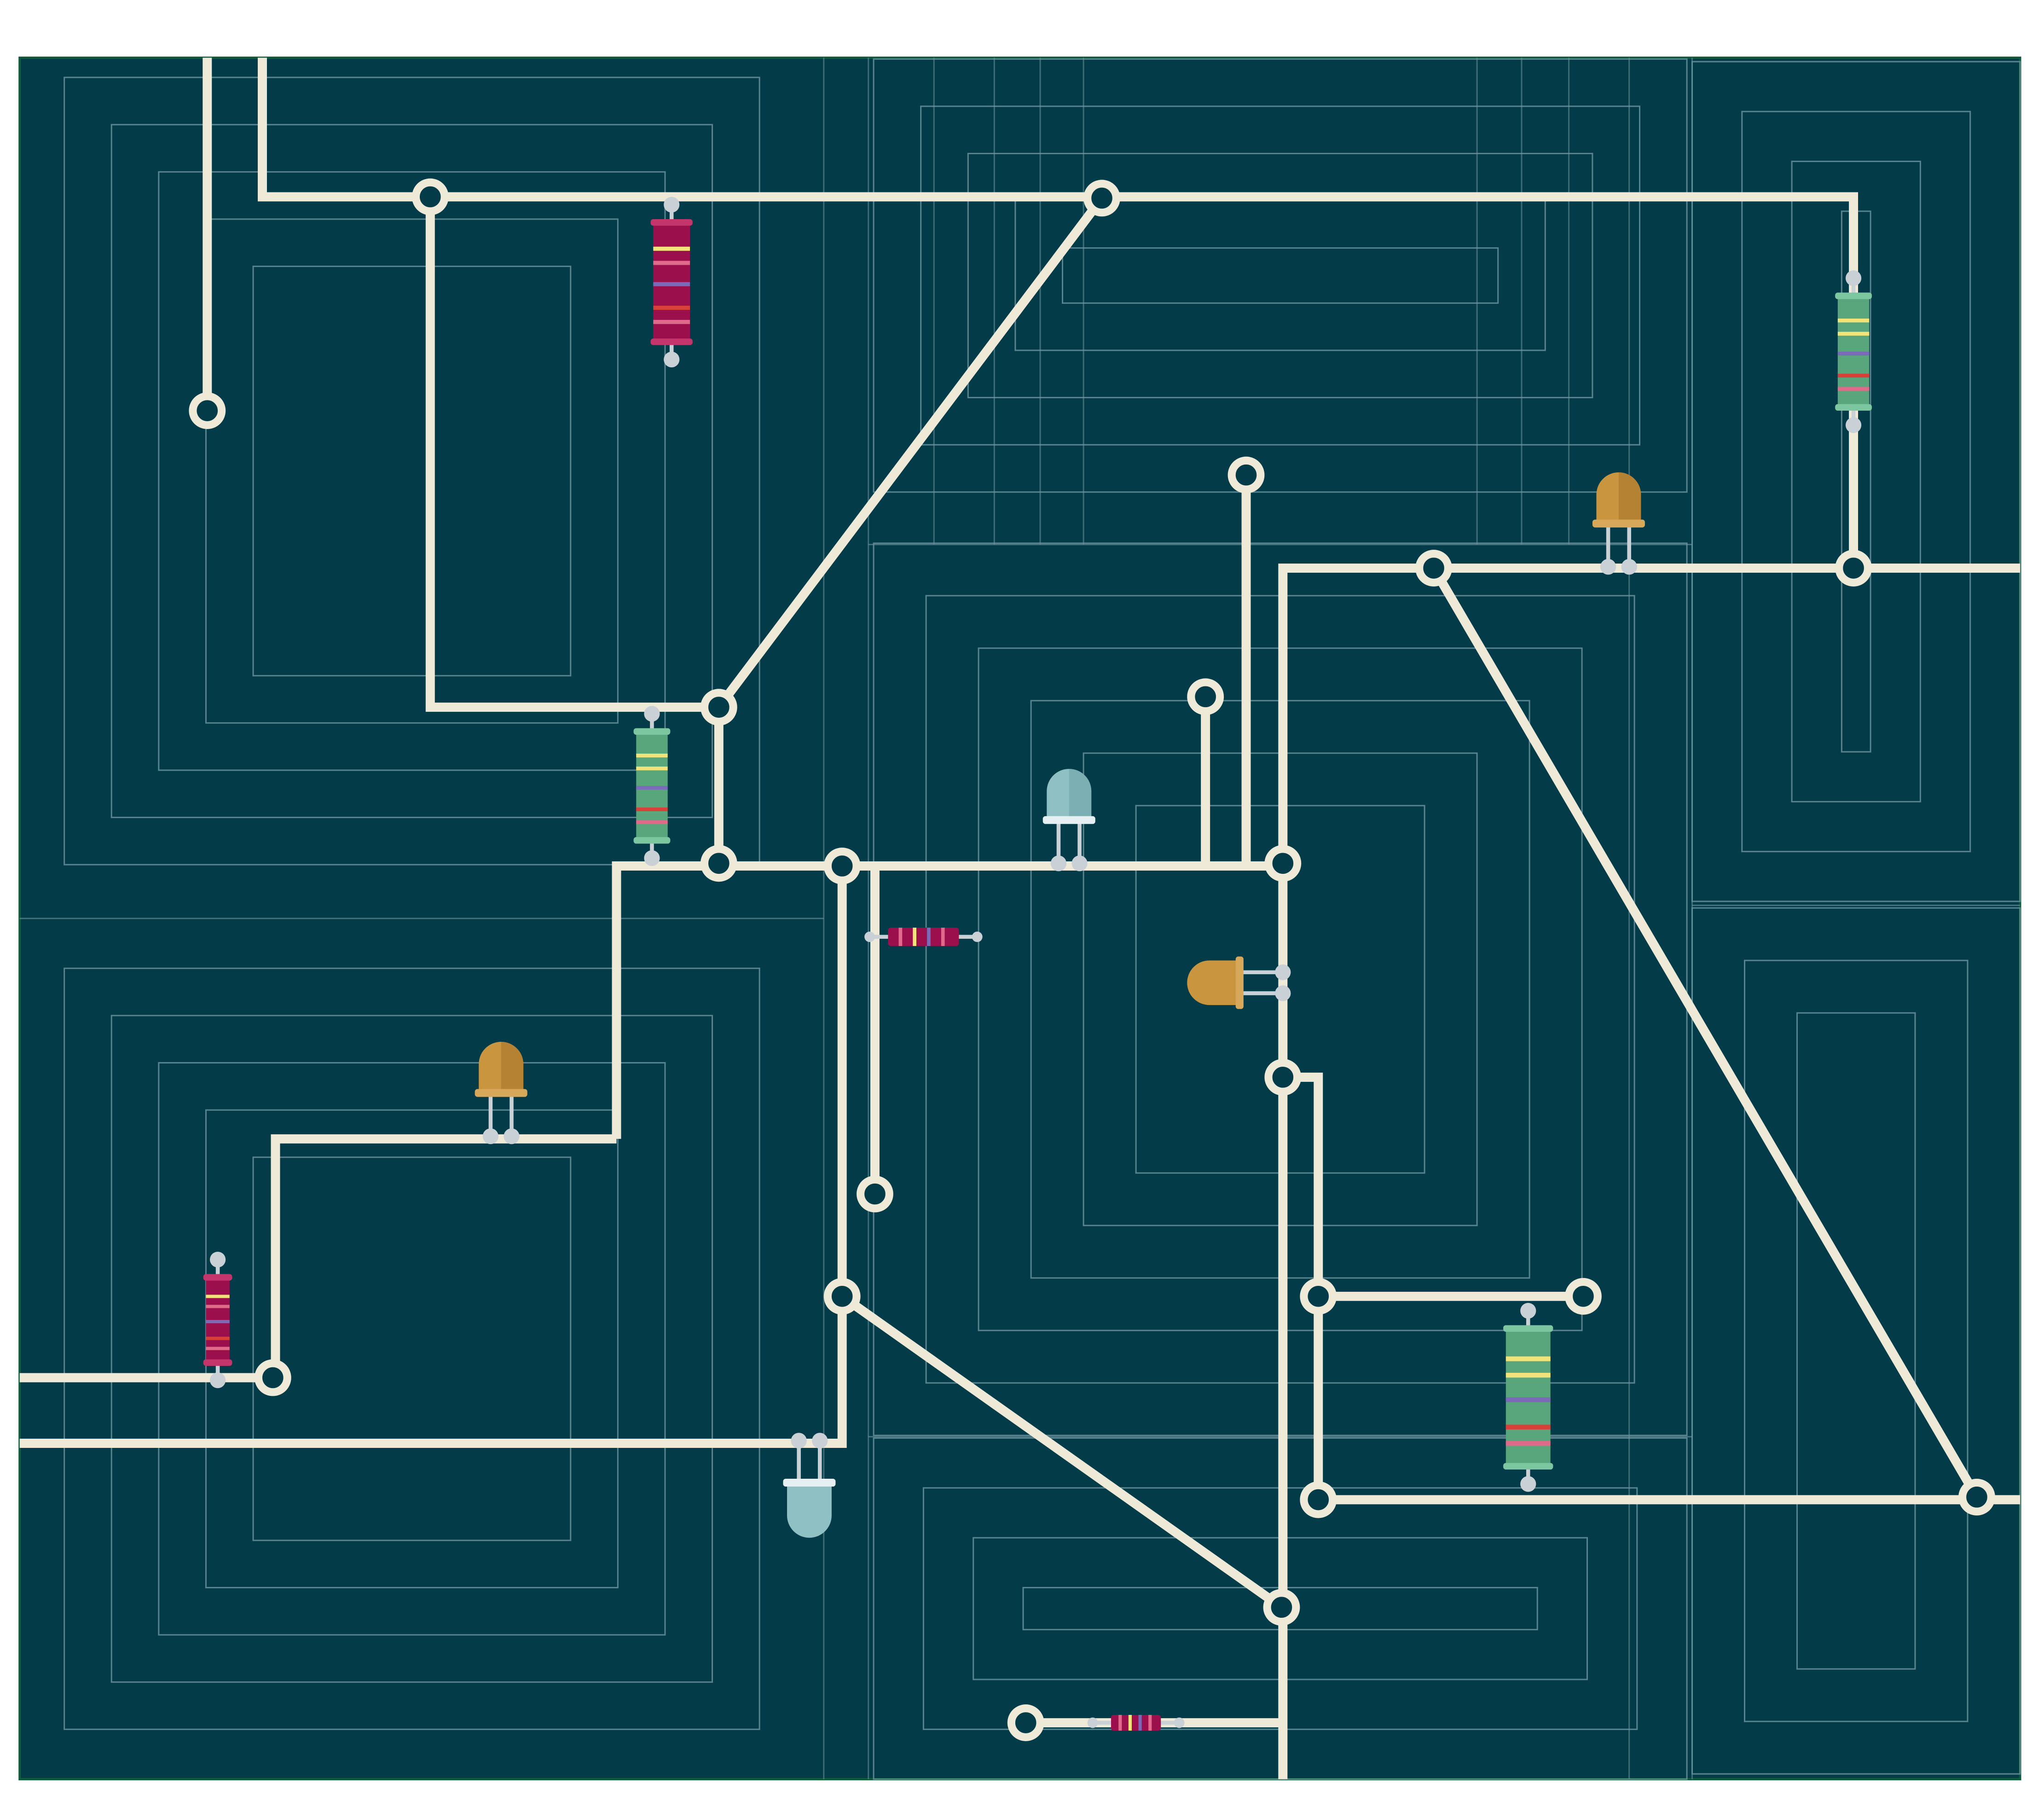 Image resolution: width=2044 pixels, height=1801 pixels. I want to click on grid-top-right-ring, so click(1856, 481).